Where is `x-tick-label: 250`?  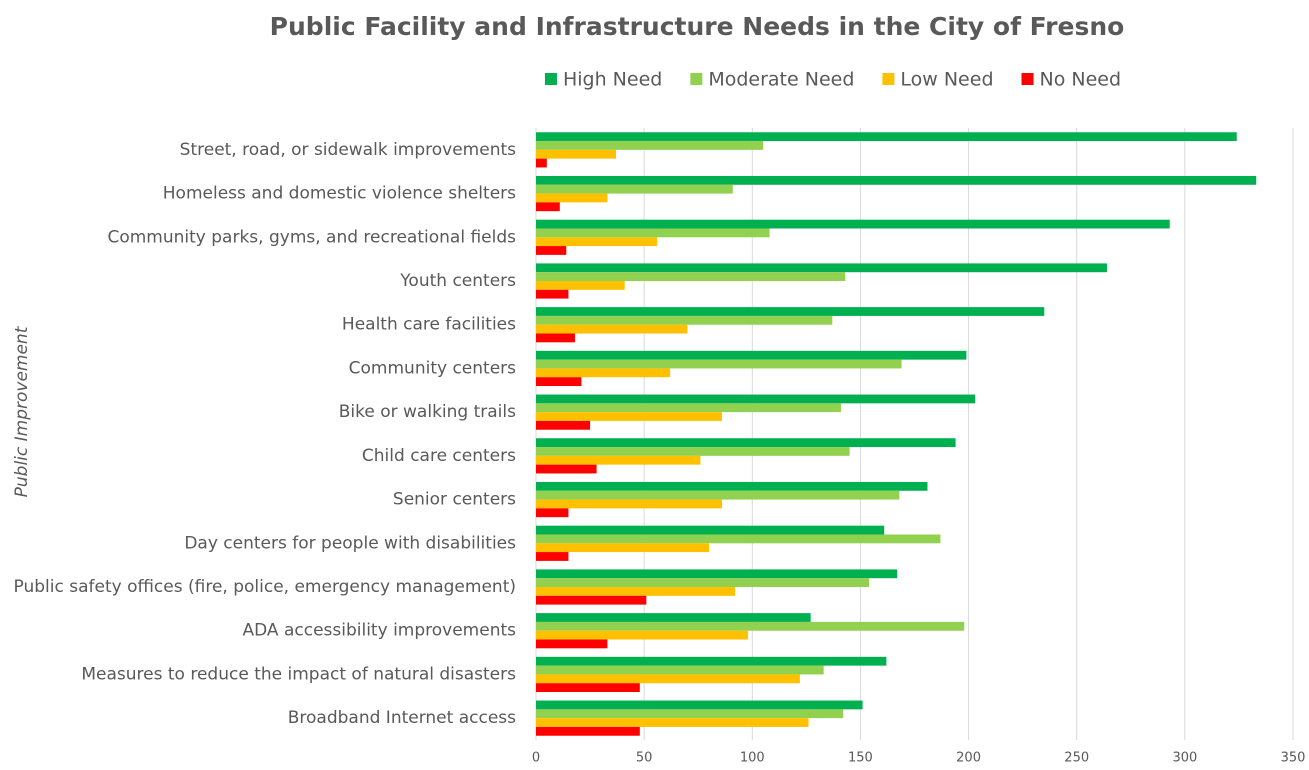
x-tick-label: 250 is located at coordinates (1076, 758).